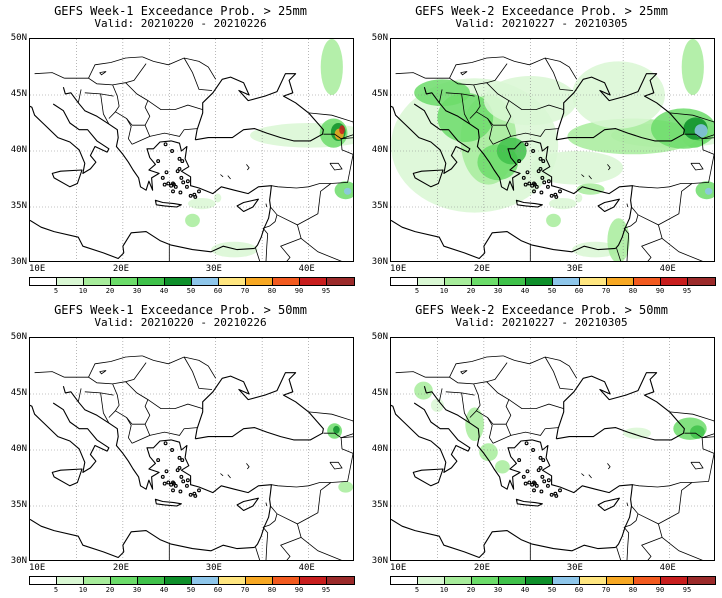  Describe the element at coordinates (606, 590) in the screenshot. I see `colorbar-tick-label: 70` at that location.